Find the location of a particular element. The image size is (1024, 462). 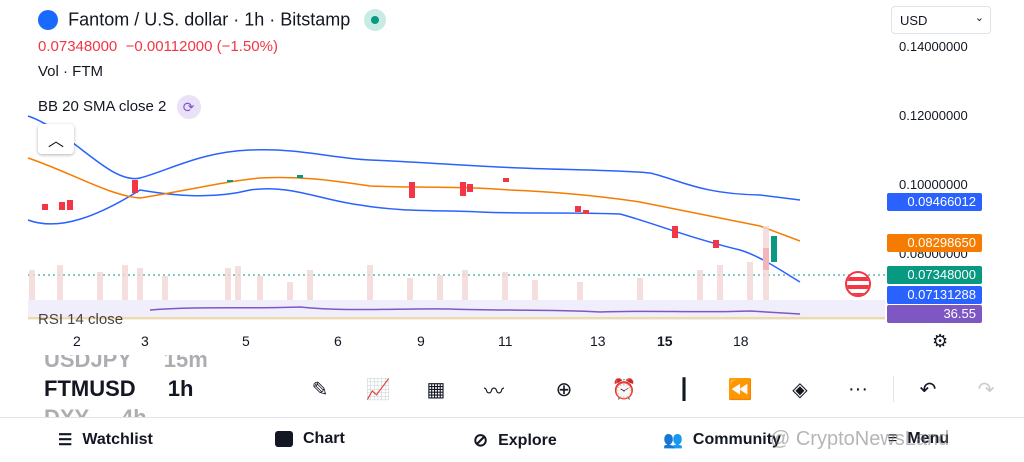

community-icon: 👥 is located at coordinates (673, 440).